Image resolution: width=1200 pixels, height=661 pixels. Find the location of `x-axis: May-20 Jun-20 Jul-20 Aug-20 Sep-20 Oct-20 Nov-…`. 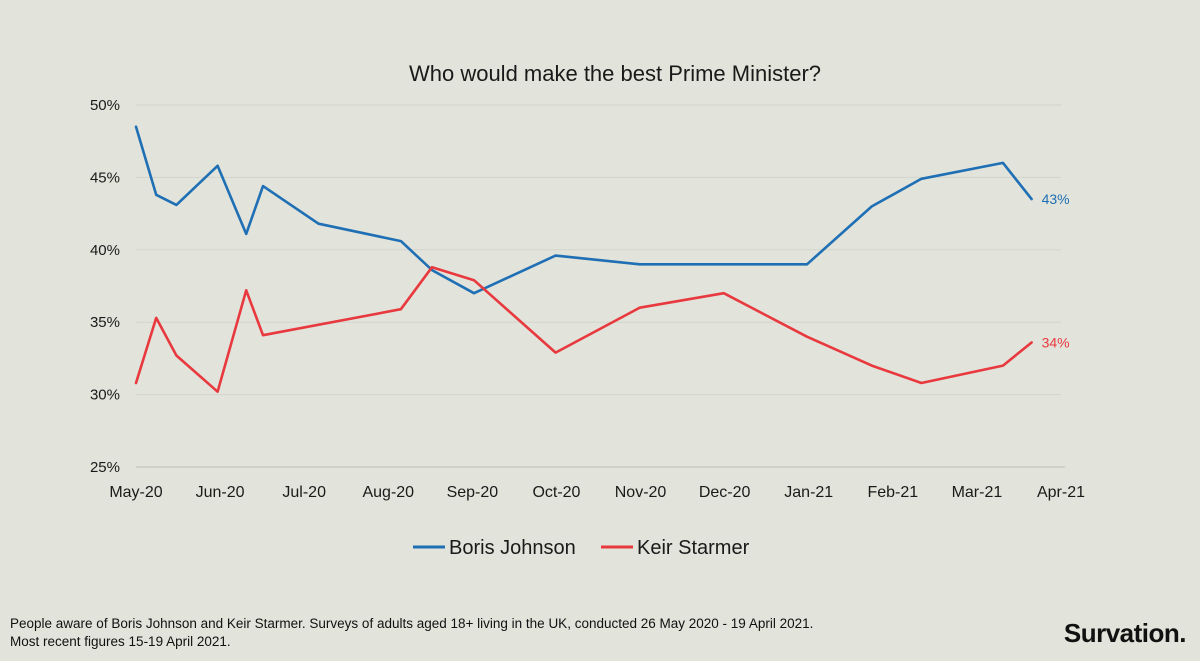

x-axis: May-20 Jun-20 Jul-20 Aug-20 Sep-20 Oct-20 Nov-… is located at coordinates (597, 483).